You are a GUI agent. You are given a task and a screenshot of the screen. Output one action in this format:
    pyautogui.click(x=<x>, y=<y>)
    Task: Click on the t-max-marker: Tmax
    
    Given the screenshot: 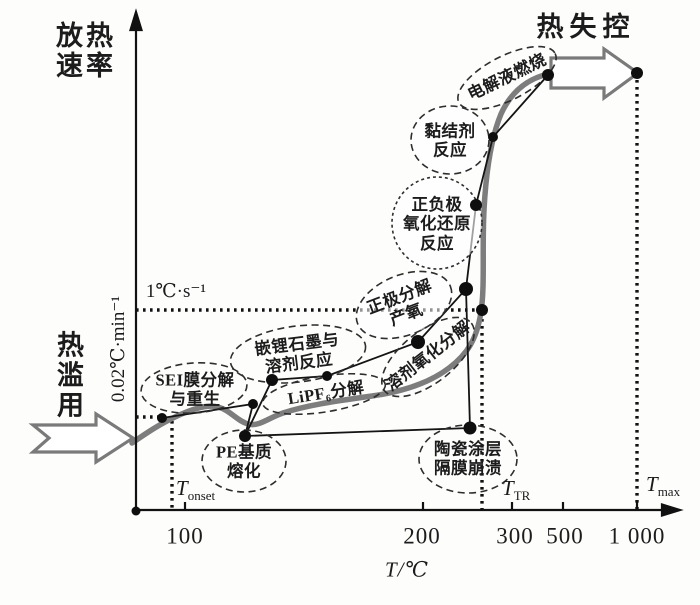 What is the action you would take?
    pyautogui.click(x=663, y=486)
    